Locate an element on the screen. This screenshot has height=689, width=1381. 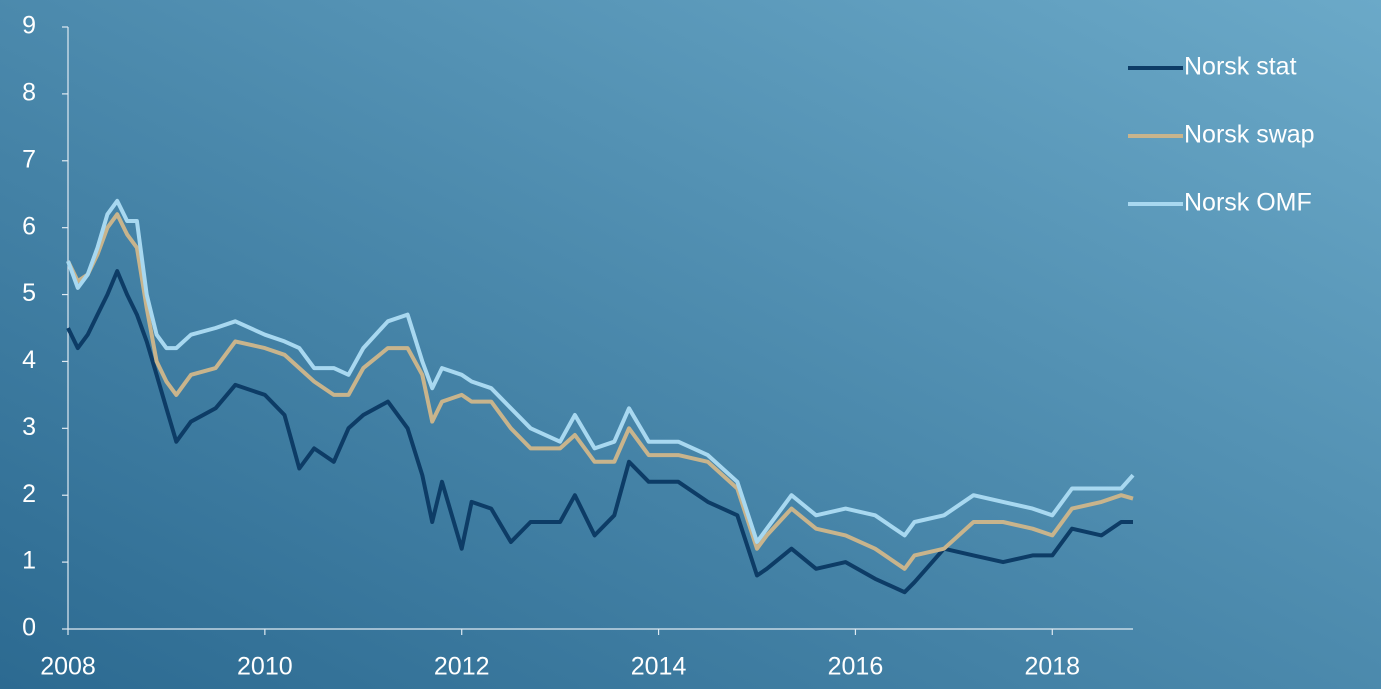
y-tick-label: 6 is located at coordinates (29, 226).